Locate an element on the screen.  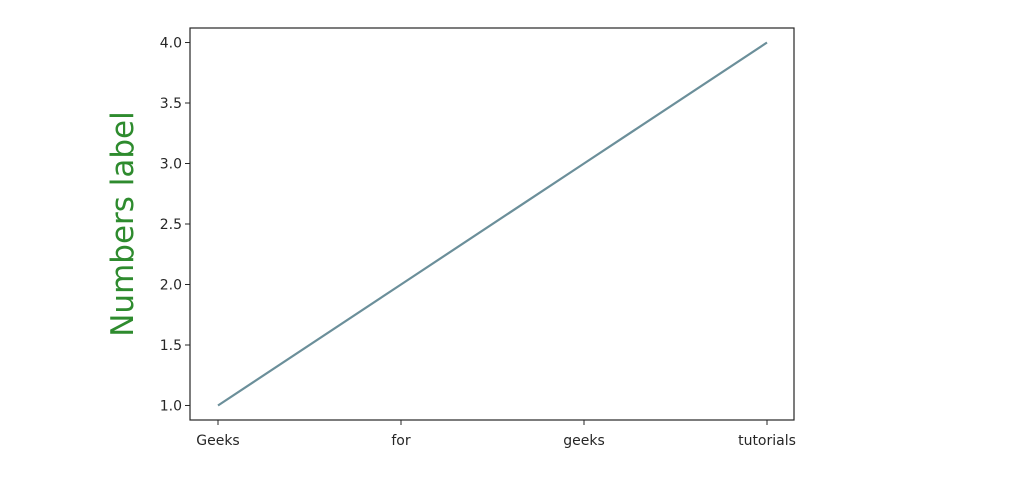
y-tick-label: 3.5 is located at coordinates (171, 104).